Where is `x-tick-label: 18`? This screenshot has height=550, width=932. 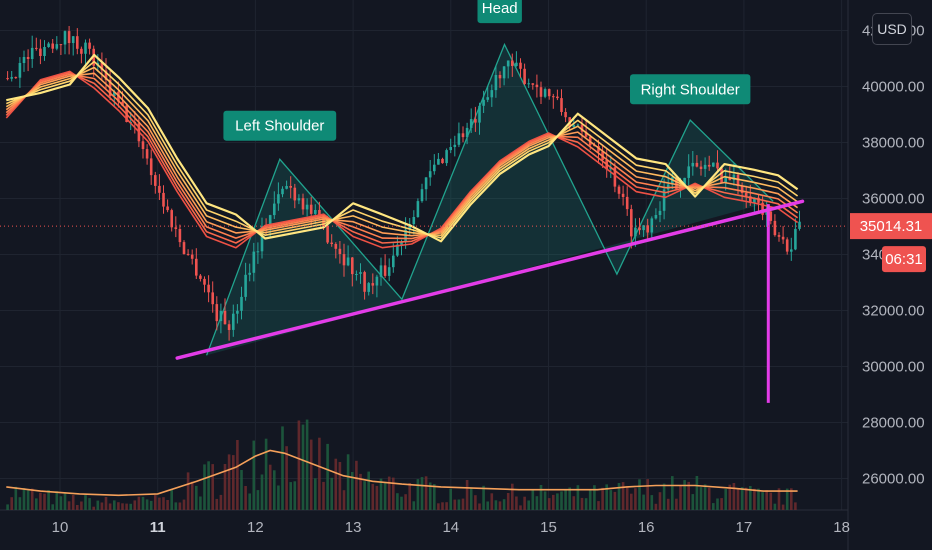 x-tick-label: 18 is located at coordinates (841, 527).